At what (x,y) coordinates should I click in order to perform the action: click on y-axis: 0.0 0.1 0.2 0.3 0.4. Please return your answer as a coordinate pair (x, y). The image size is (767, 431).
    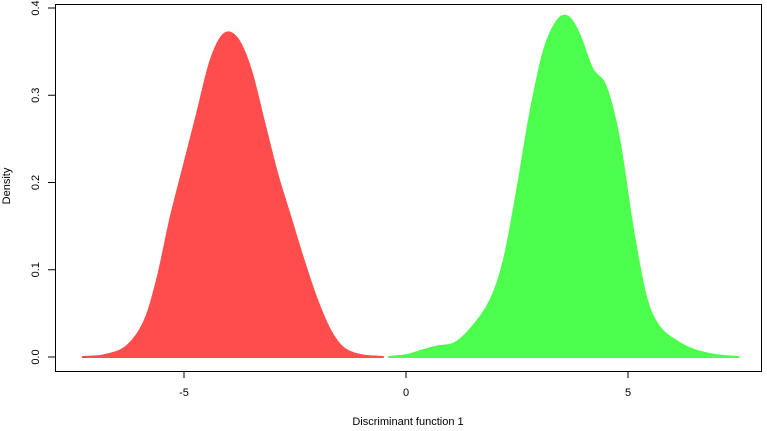
    Looking at the image, I should click on (43, 182).